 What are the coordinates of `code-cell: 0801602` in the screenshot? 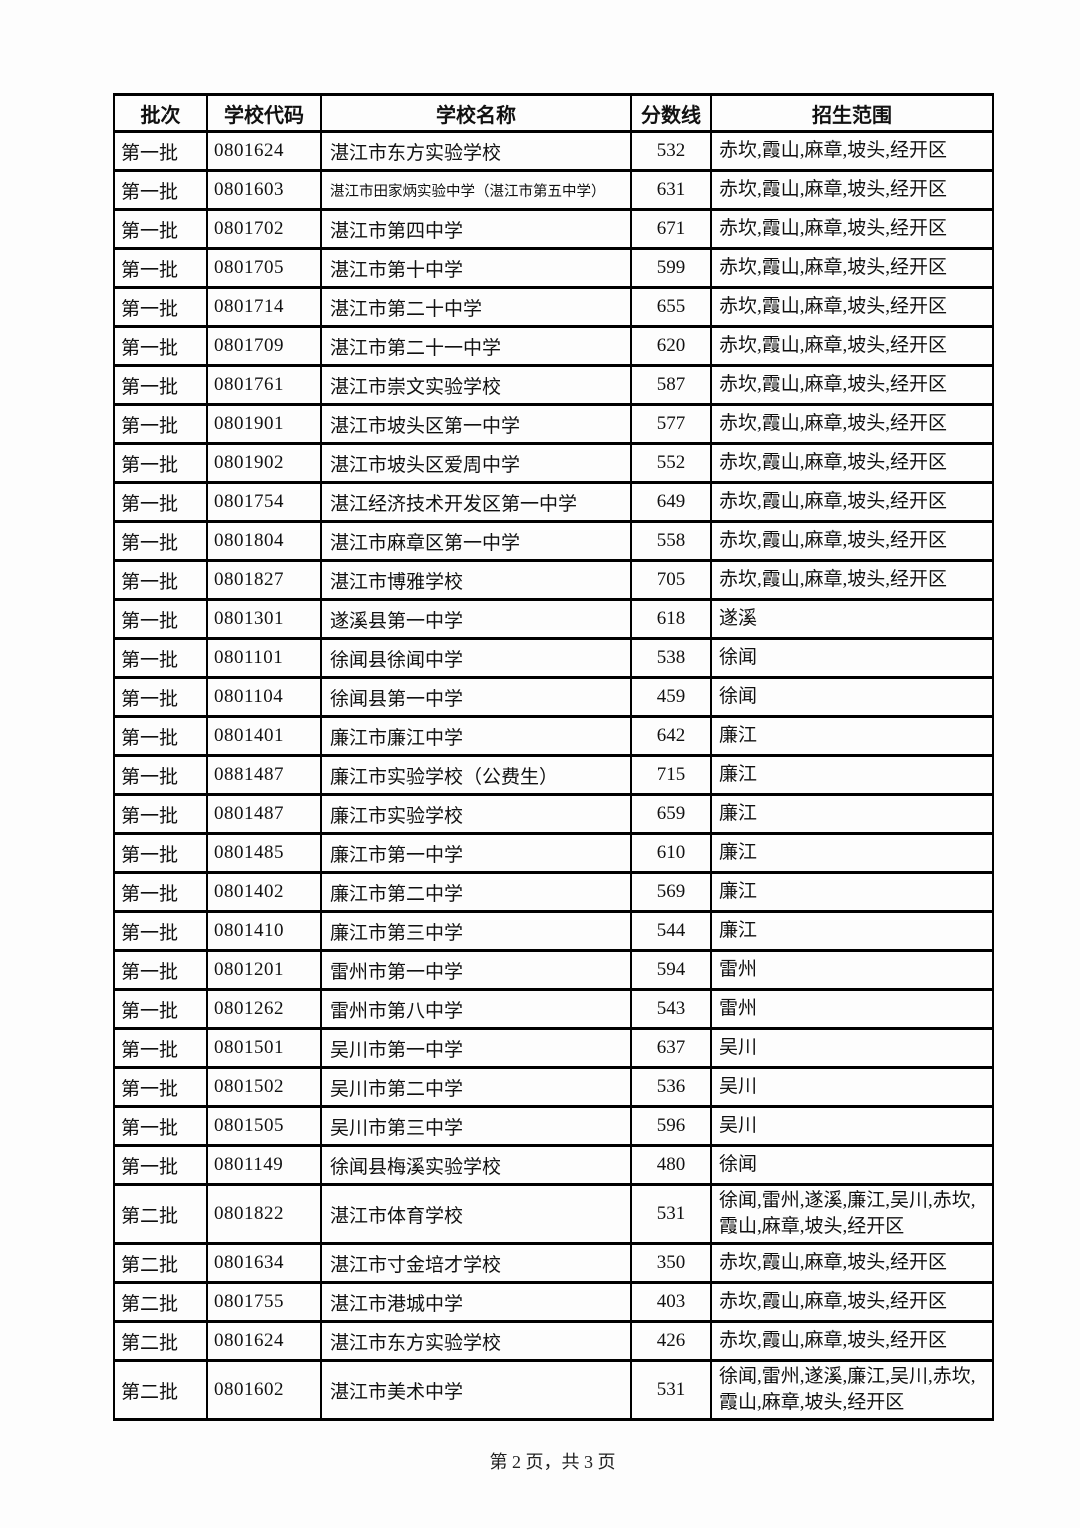 It's located at (264, 1390).